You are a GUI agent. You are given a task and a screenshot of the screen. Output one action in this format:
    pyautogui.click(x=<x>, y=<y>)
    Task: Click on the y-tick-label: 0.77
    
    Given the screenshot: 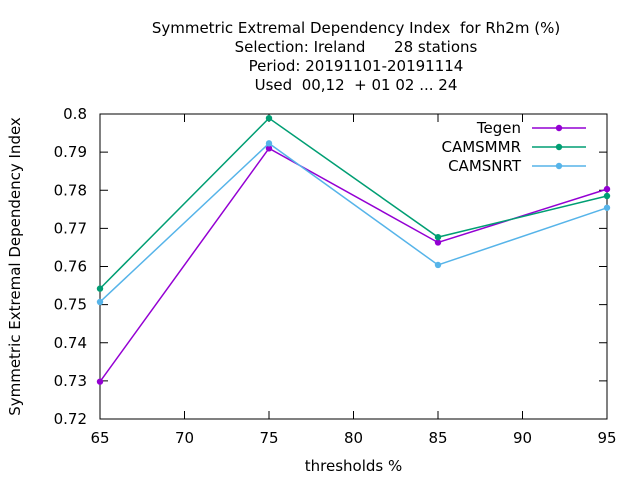 What is the action you would take?
    pyautogui.click(x=70, y=228)
    